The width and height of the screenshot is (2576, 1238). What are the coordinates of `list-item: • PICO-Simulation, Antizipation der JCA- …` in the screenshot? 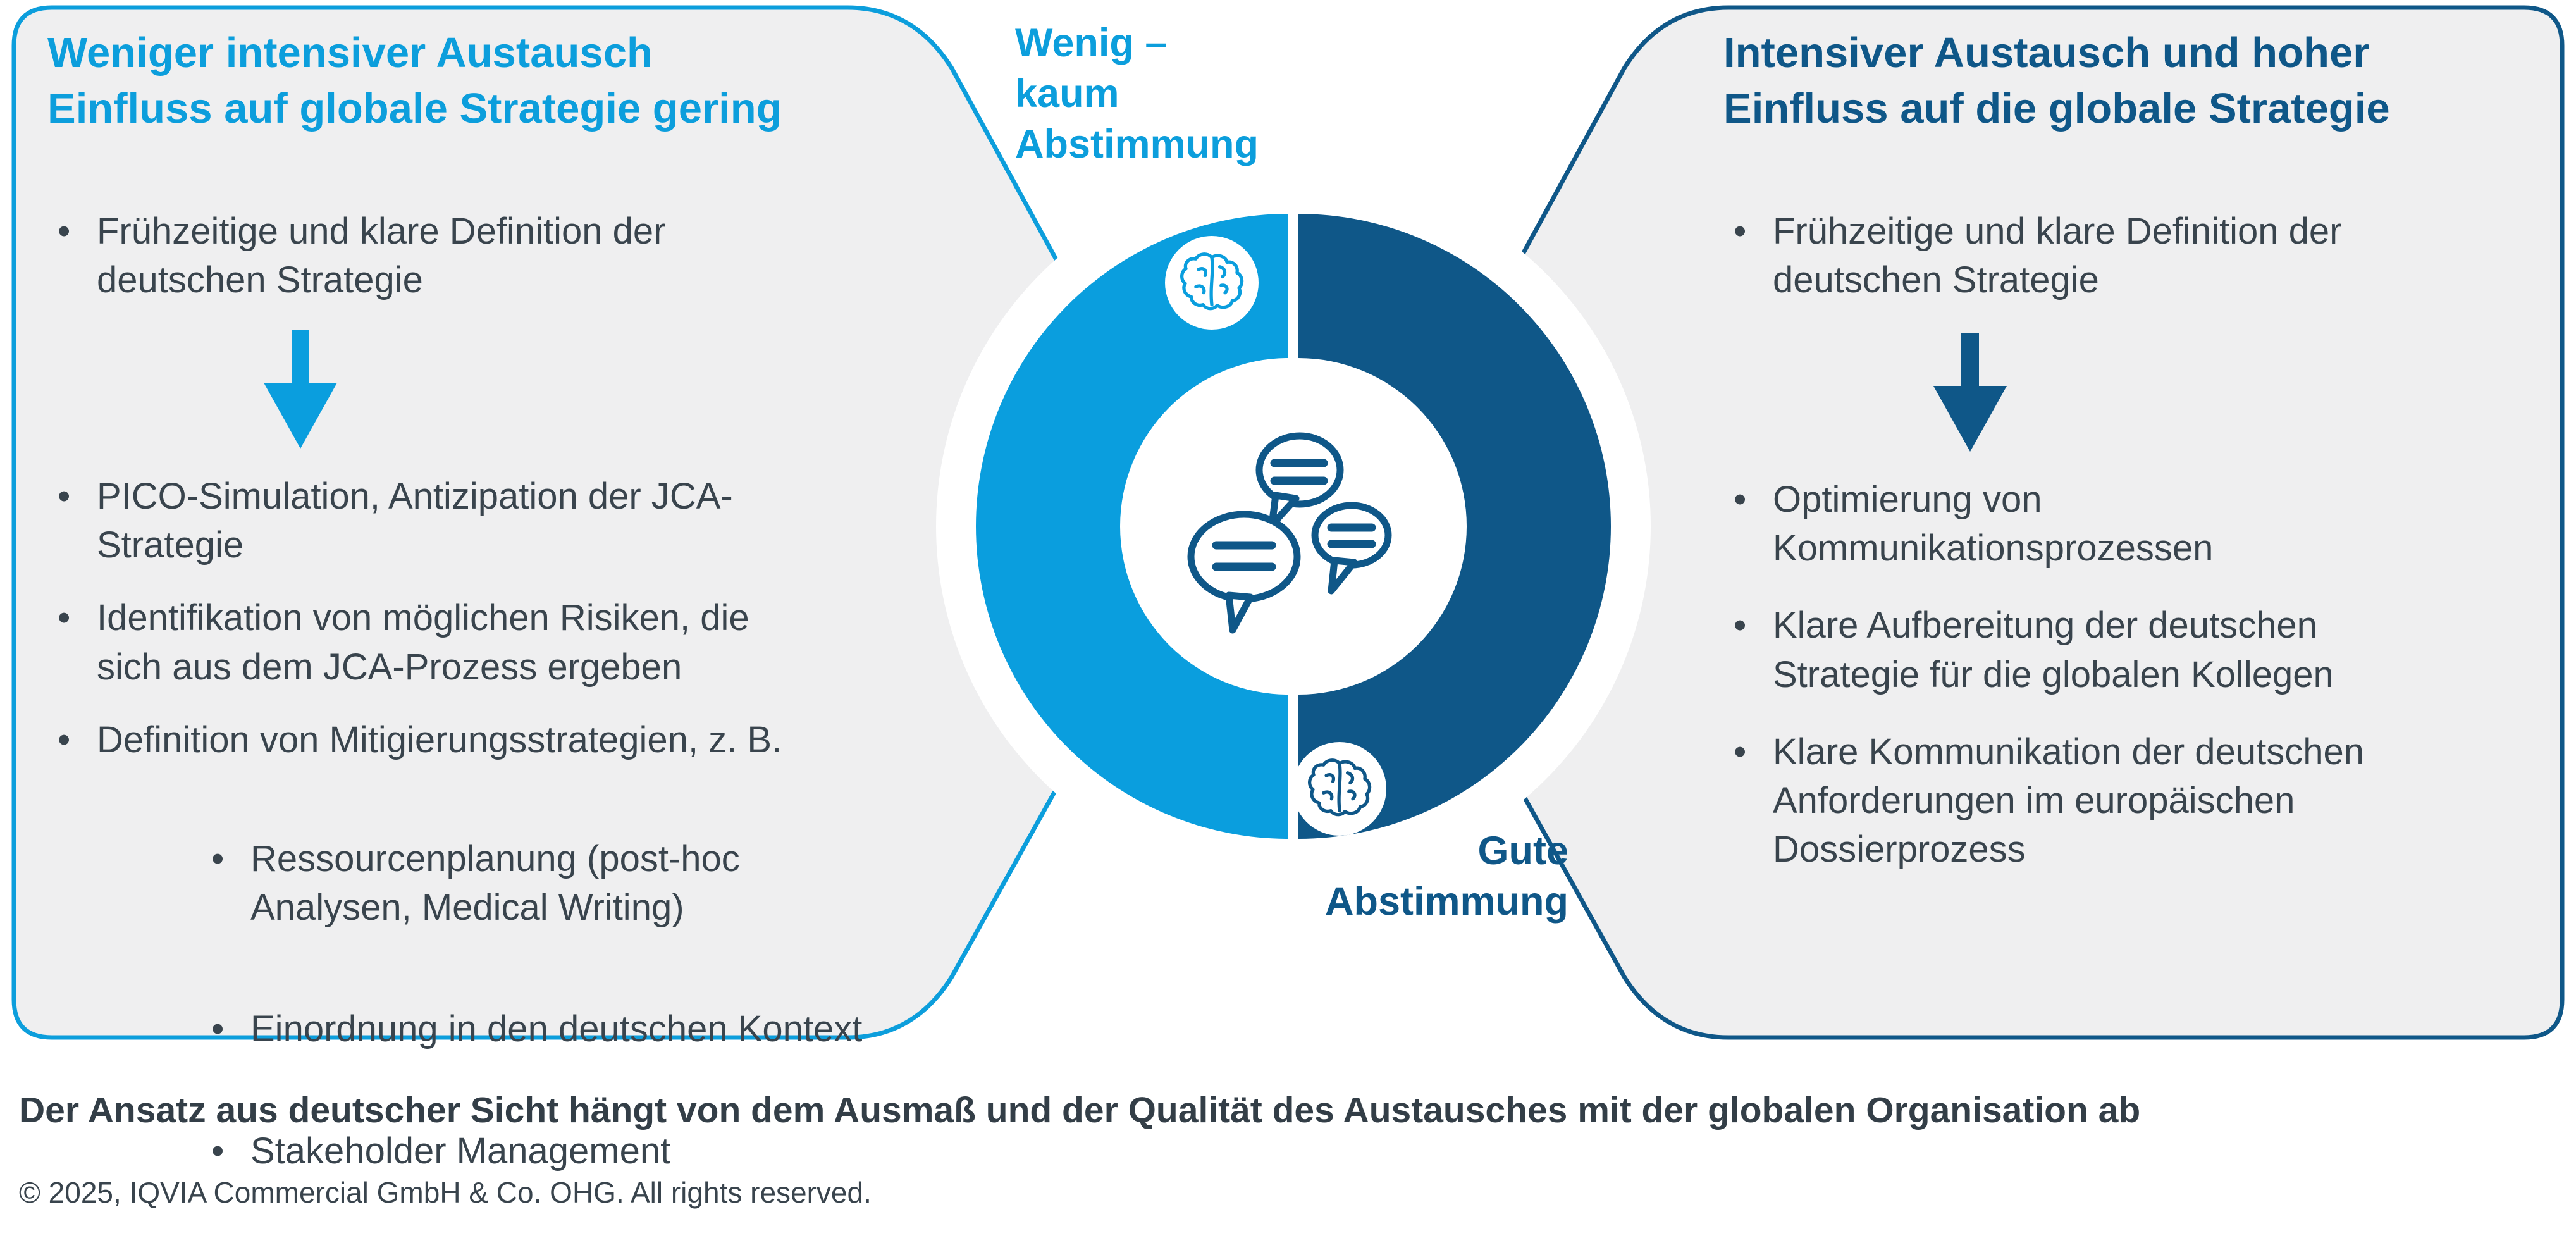 It's located at (463, 520).